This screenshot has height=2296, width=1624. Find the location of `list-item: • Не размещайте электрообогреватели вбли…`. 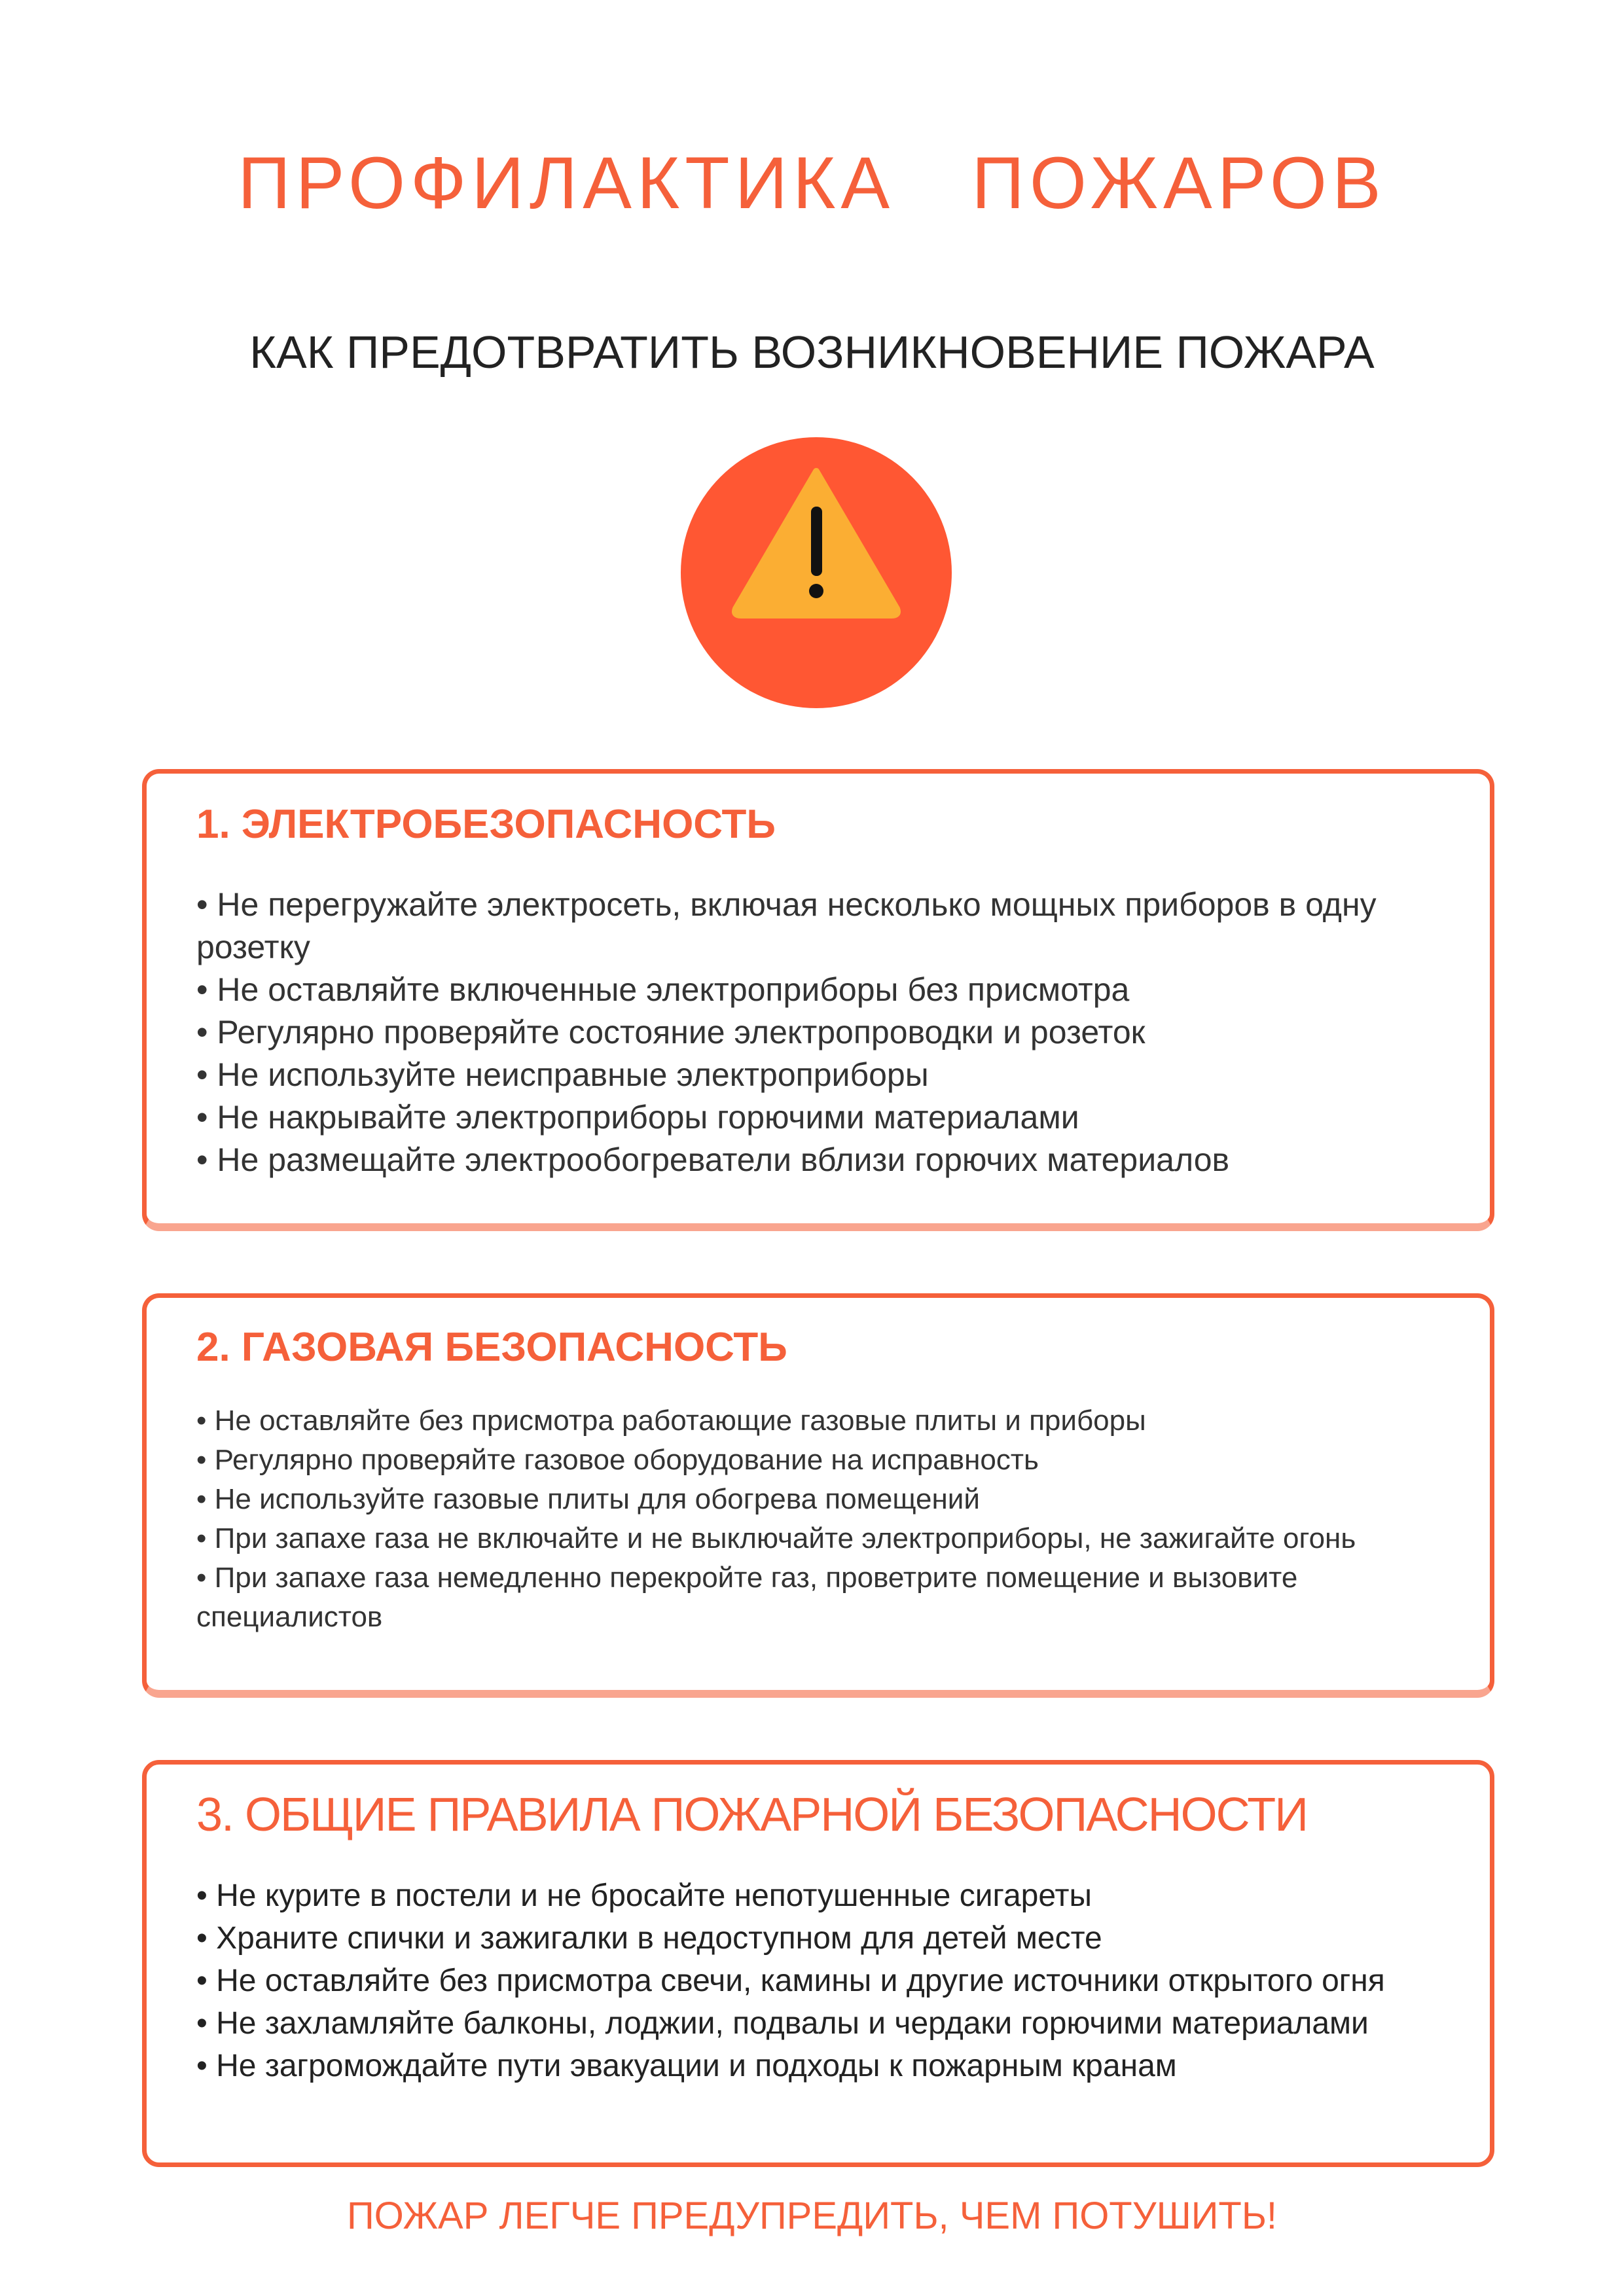

list-item: • Не размещайте электрообогреватели вбли… is located at coordinates (713, 1159).